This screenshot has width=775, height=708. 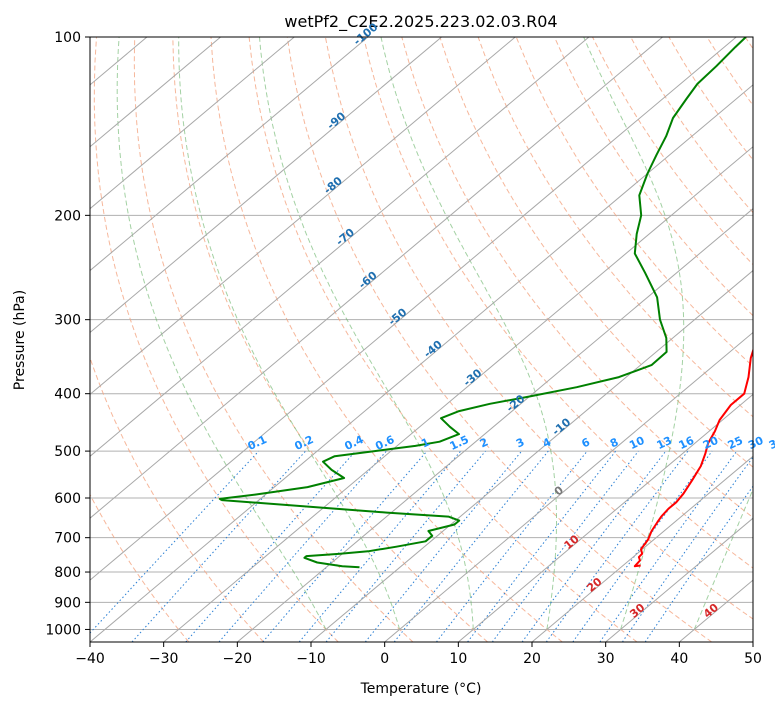 I want to click on y-tick-label: 300, so click(x=67, y=321).